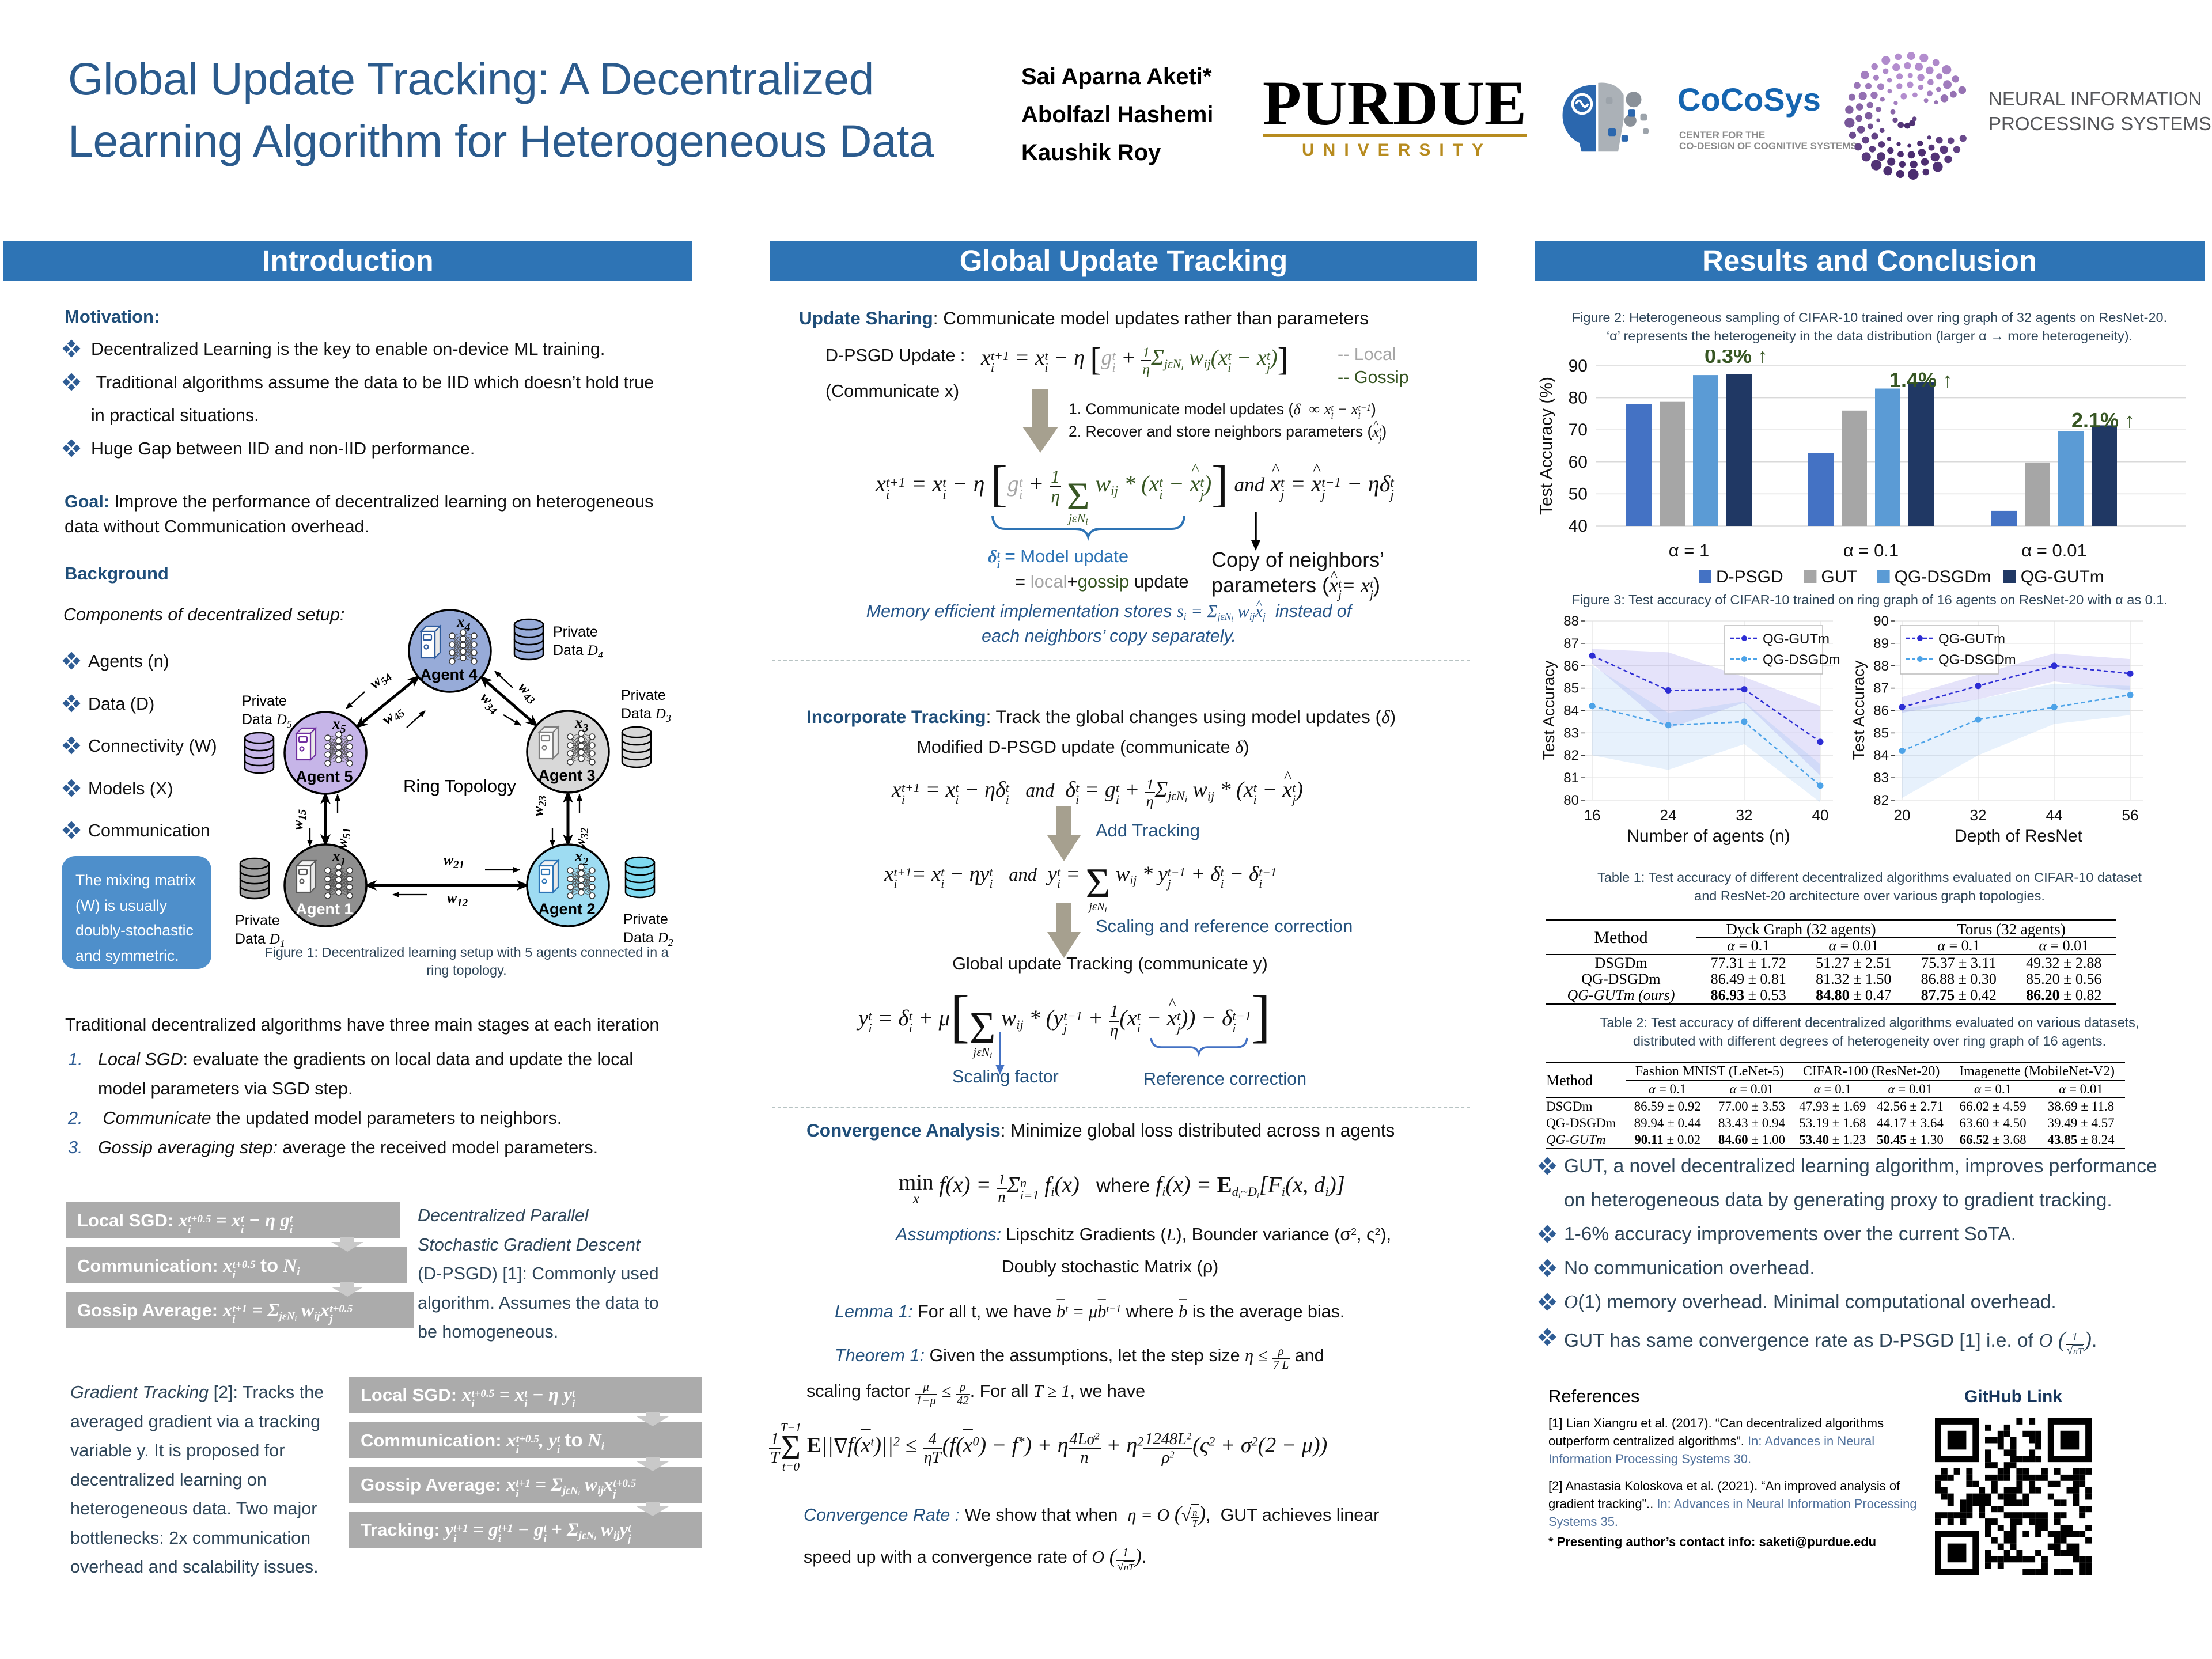  I want to click on svg-text: 20, so click(1902, 815).